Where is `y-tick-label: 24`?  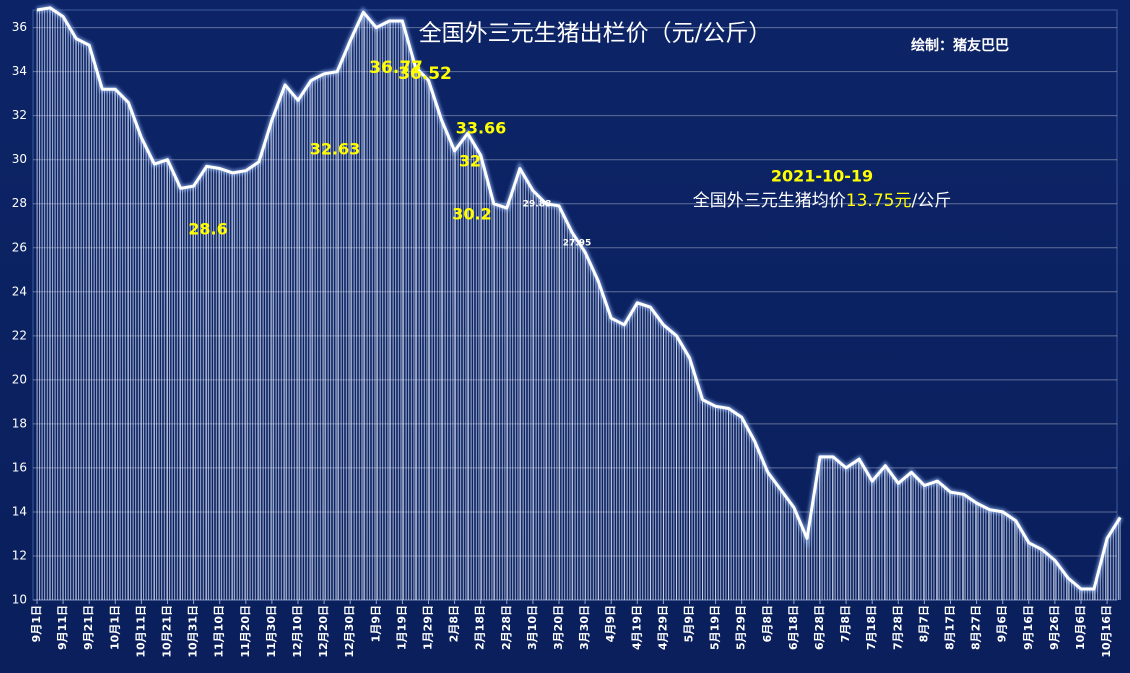
y-tick-label: 24 is located at coordinates (19, 291).